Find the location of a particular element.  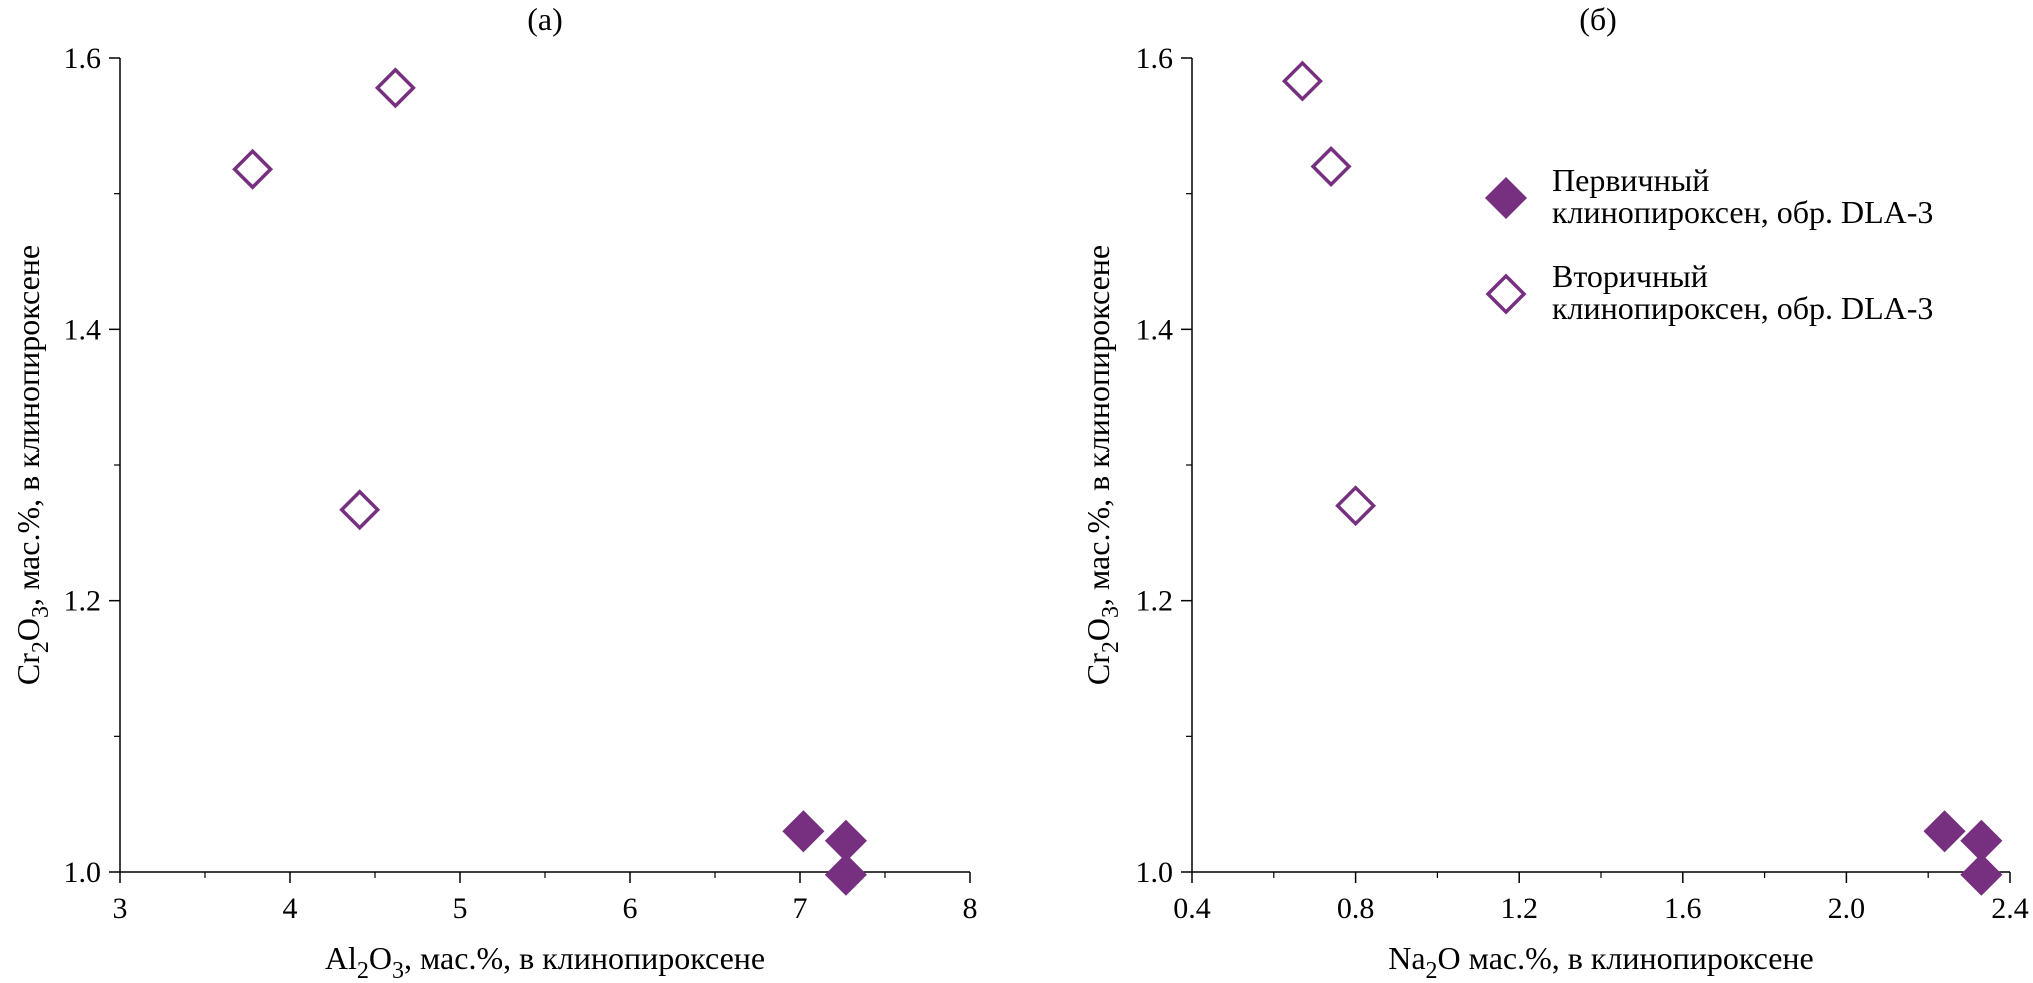

legend-filled-diamond-icon is located at coordinates (1506, 198).